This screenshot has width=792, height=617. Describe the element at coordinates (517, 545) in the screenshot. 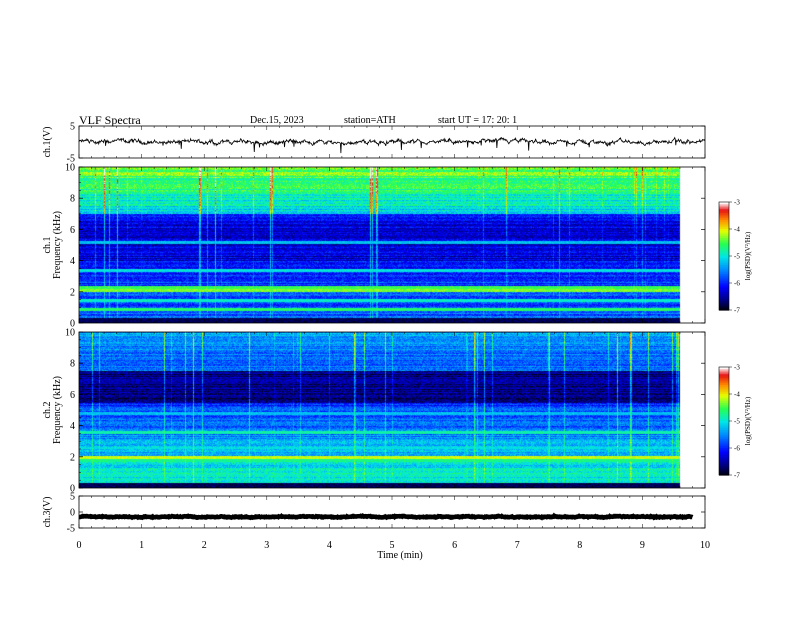

I see `x-tick-label: 7` at that location.